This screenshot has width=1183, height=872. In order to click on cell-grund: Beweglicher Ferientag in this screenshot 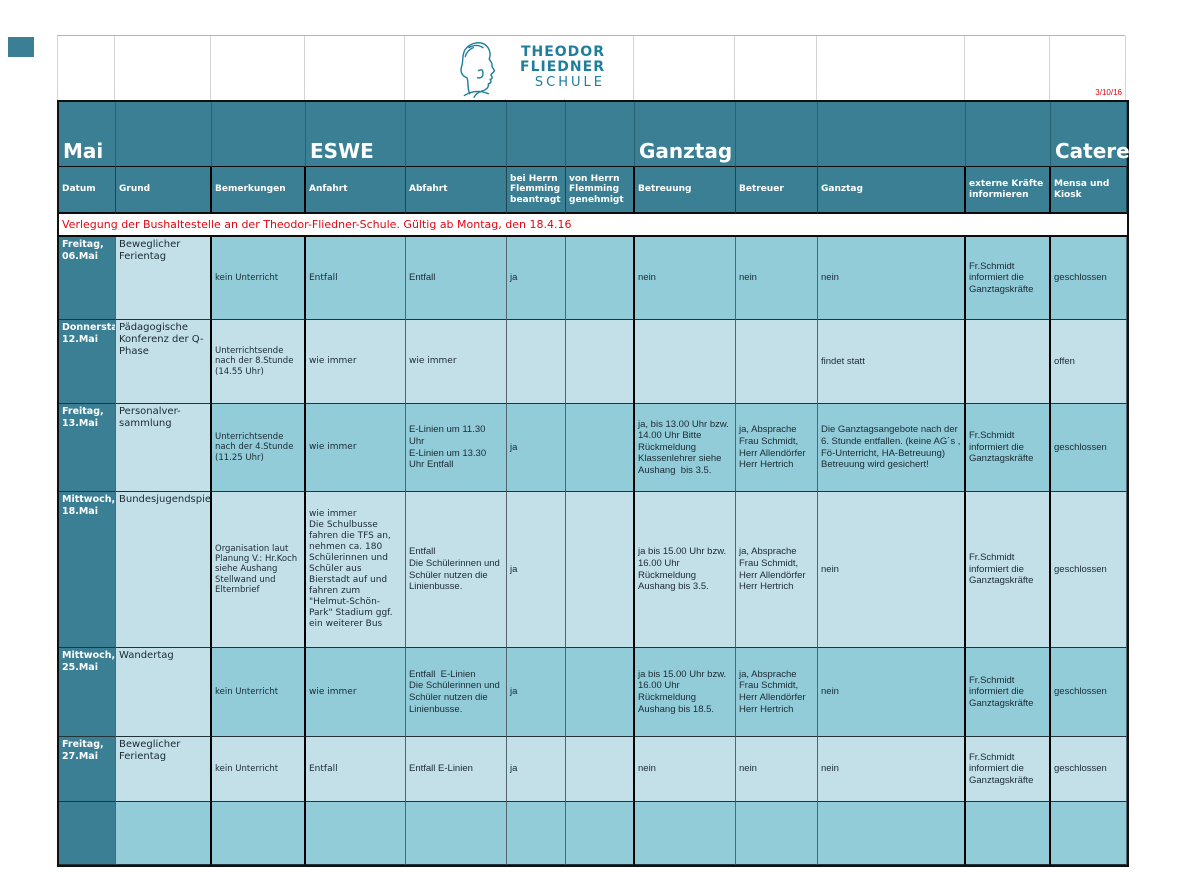, I will do `click(164, 278)`.